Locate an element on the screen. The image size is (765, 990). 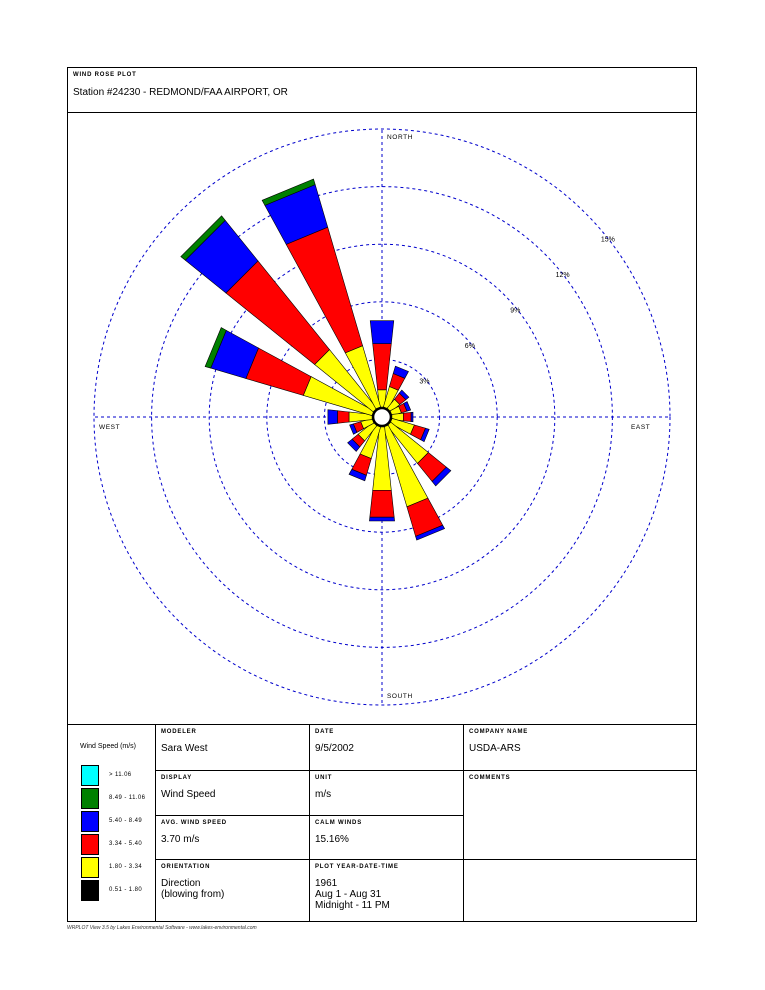
avg-speed-value: 3.70 m/s is located at coordinates (180, 839).